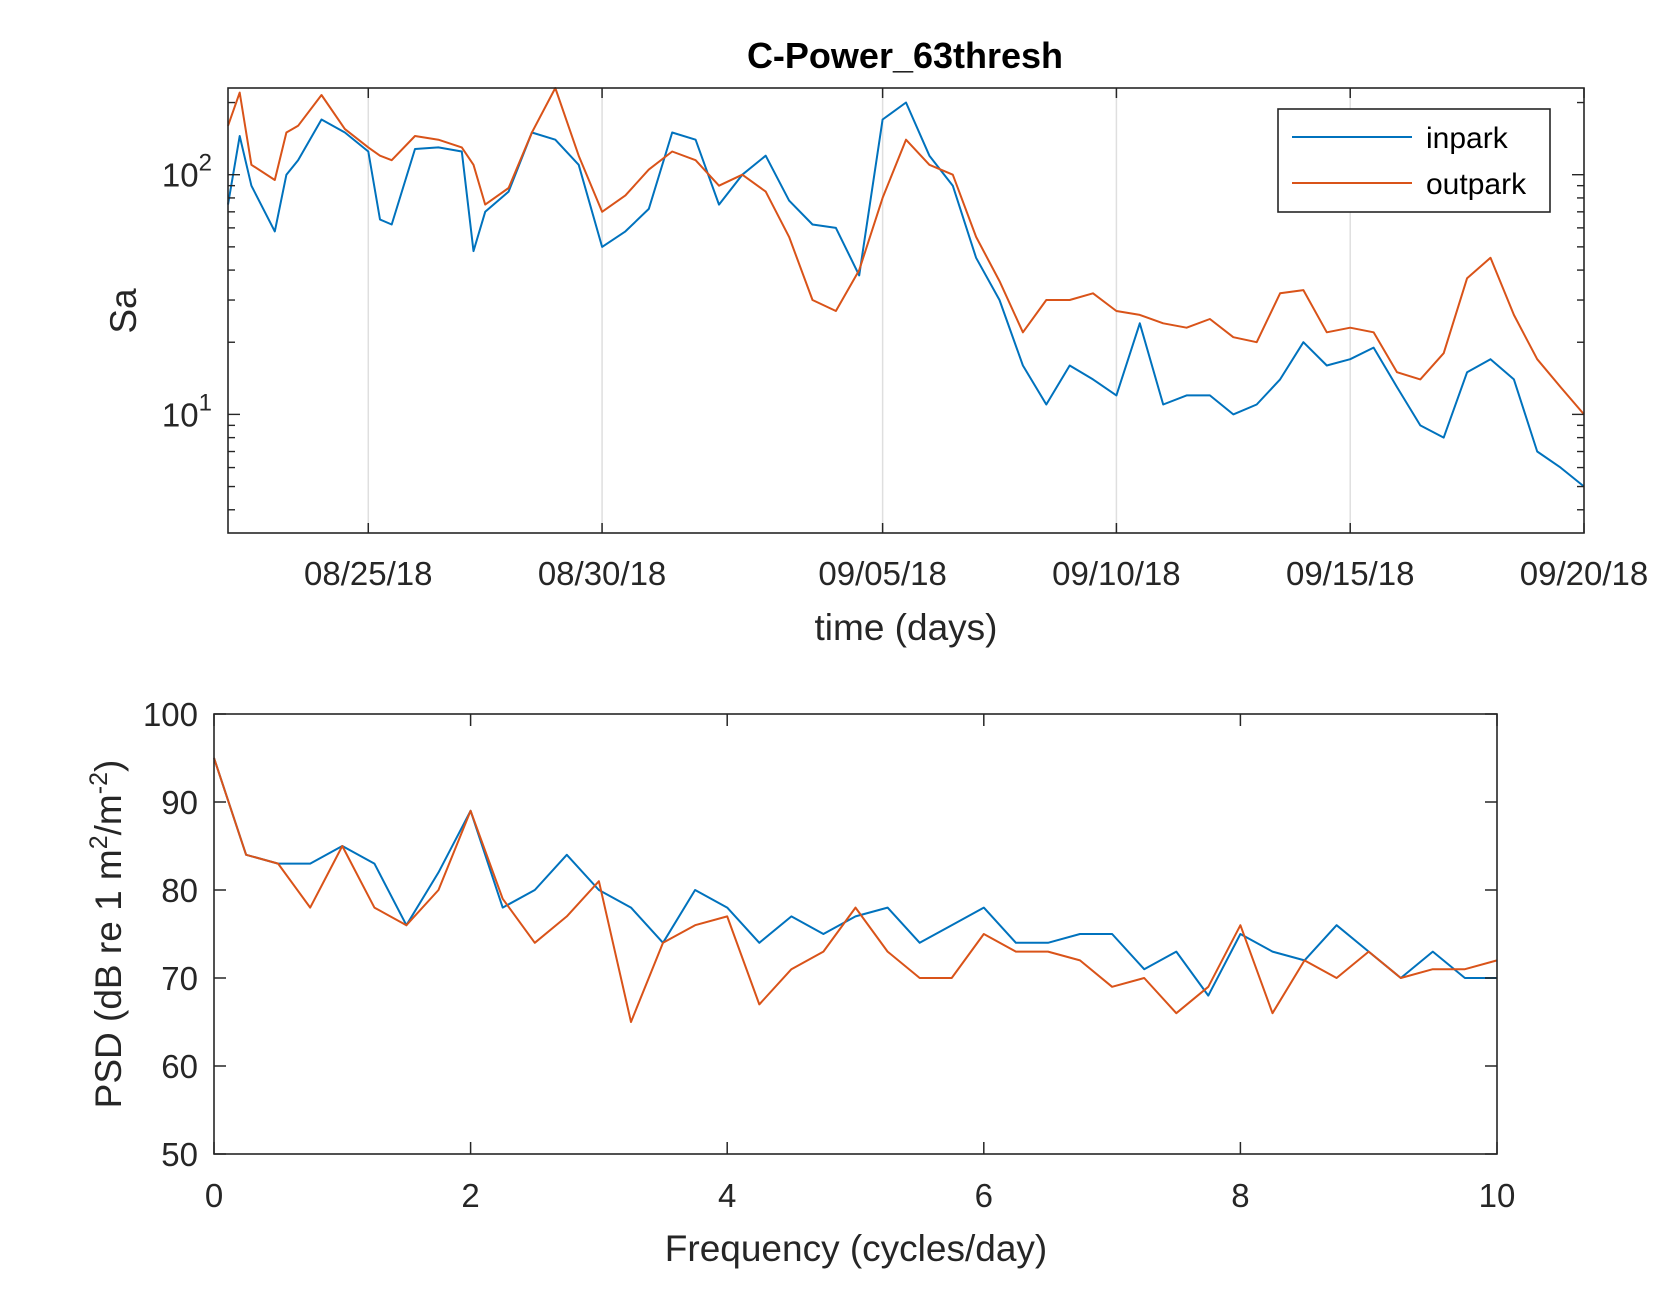  What do you see at coordinates (205, 402) in the screenshot?
I see `y-tick-exponent: 1` at bounding box center [205, 402].